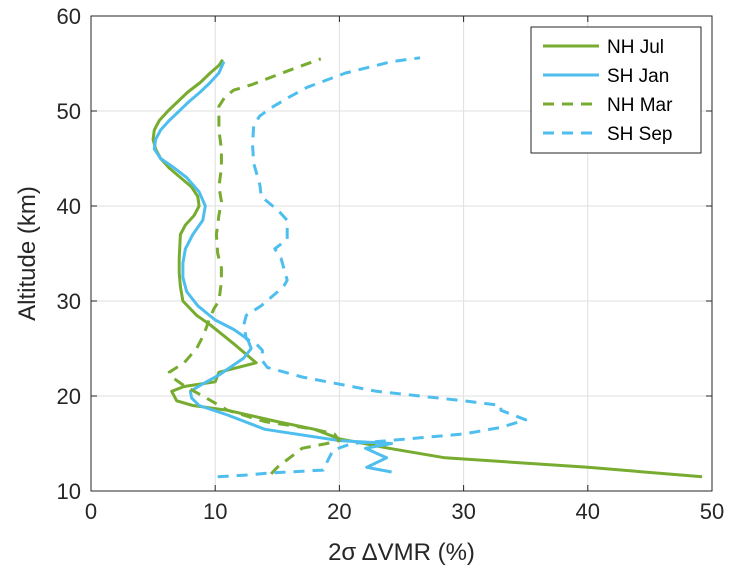  What do you see at coordinates (69, 111) in the screenshot?
I see `y-tick-label: 50` at bounding box center [69, 111].